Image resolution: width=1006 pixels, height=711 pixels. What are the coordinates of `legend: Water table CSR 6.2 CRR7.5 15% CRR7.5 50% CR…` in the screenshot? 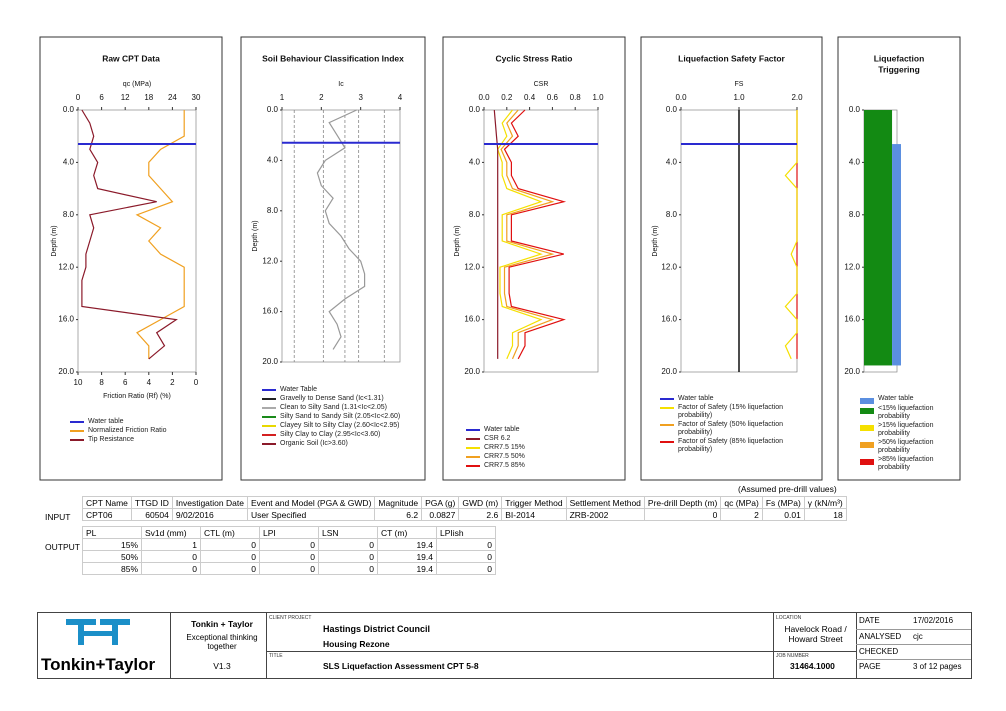 It's located at (541, 448).